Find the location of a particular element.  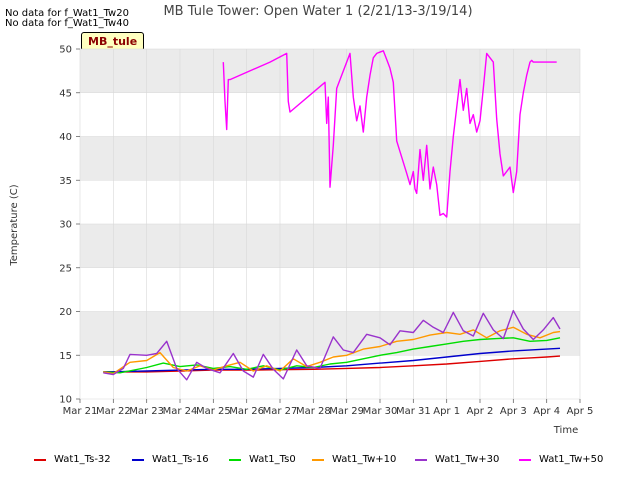

series-line-wat1-ts0 is located at coordinates (332, 355).